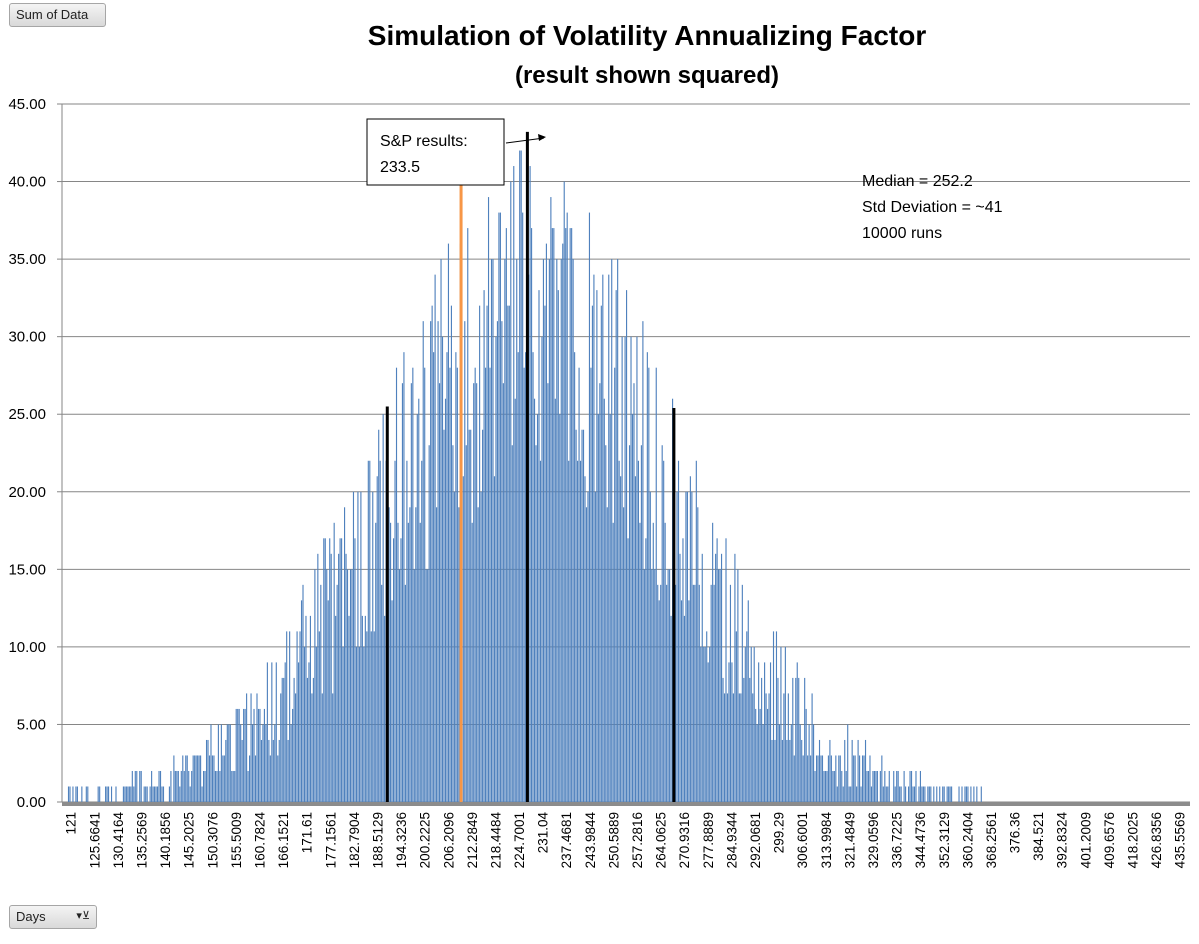  Describe the element at coordinates (802, 840) in the screenshot. I see `x-tick-label: 306.6001` at that location.